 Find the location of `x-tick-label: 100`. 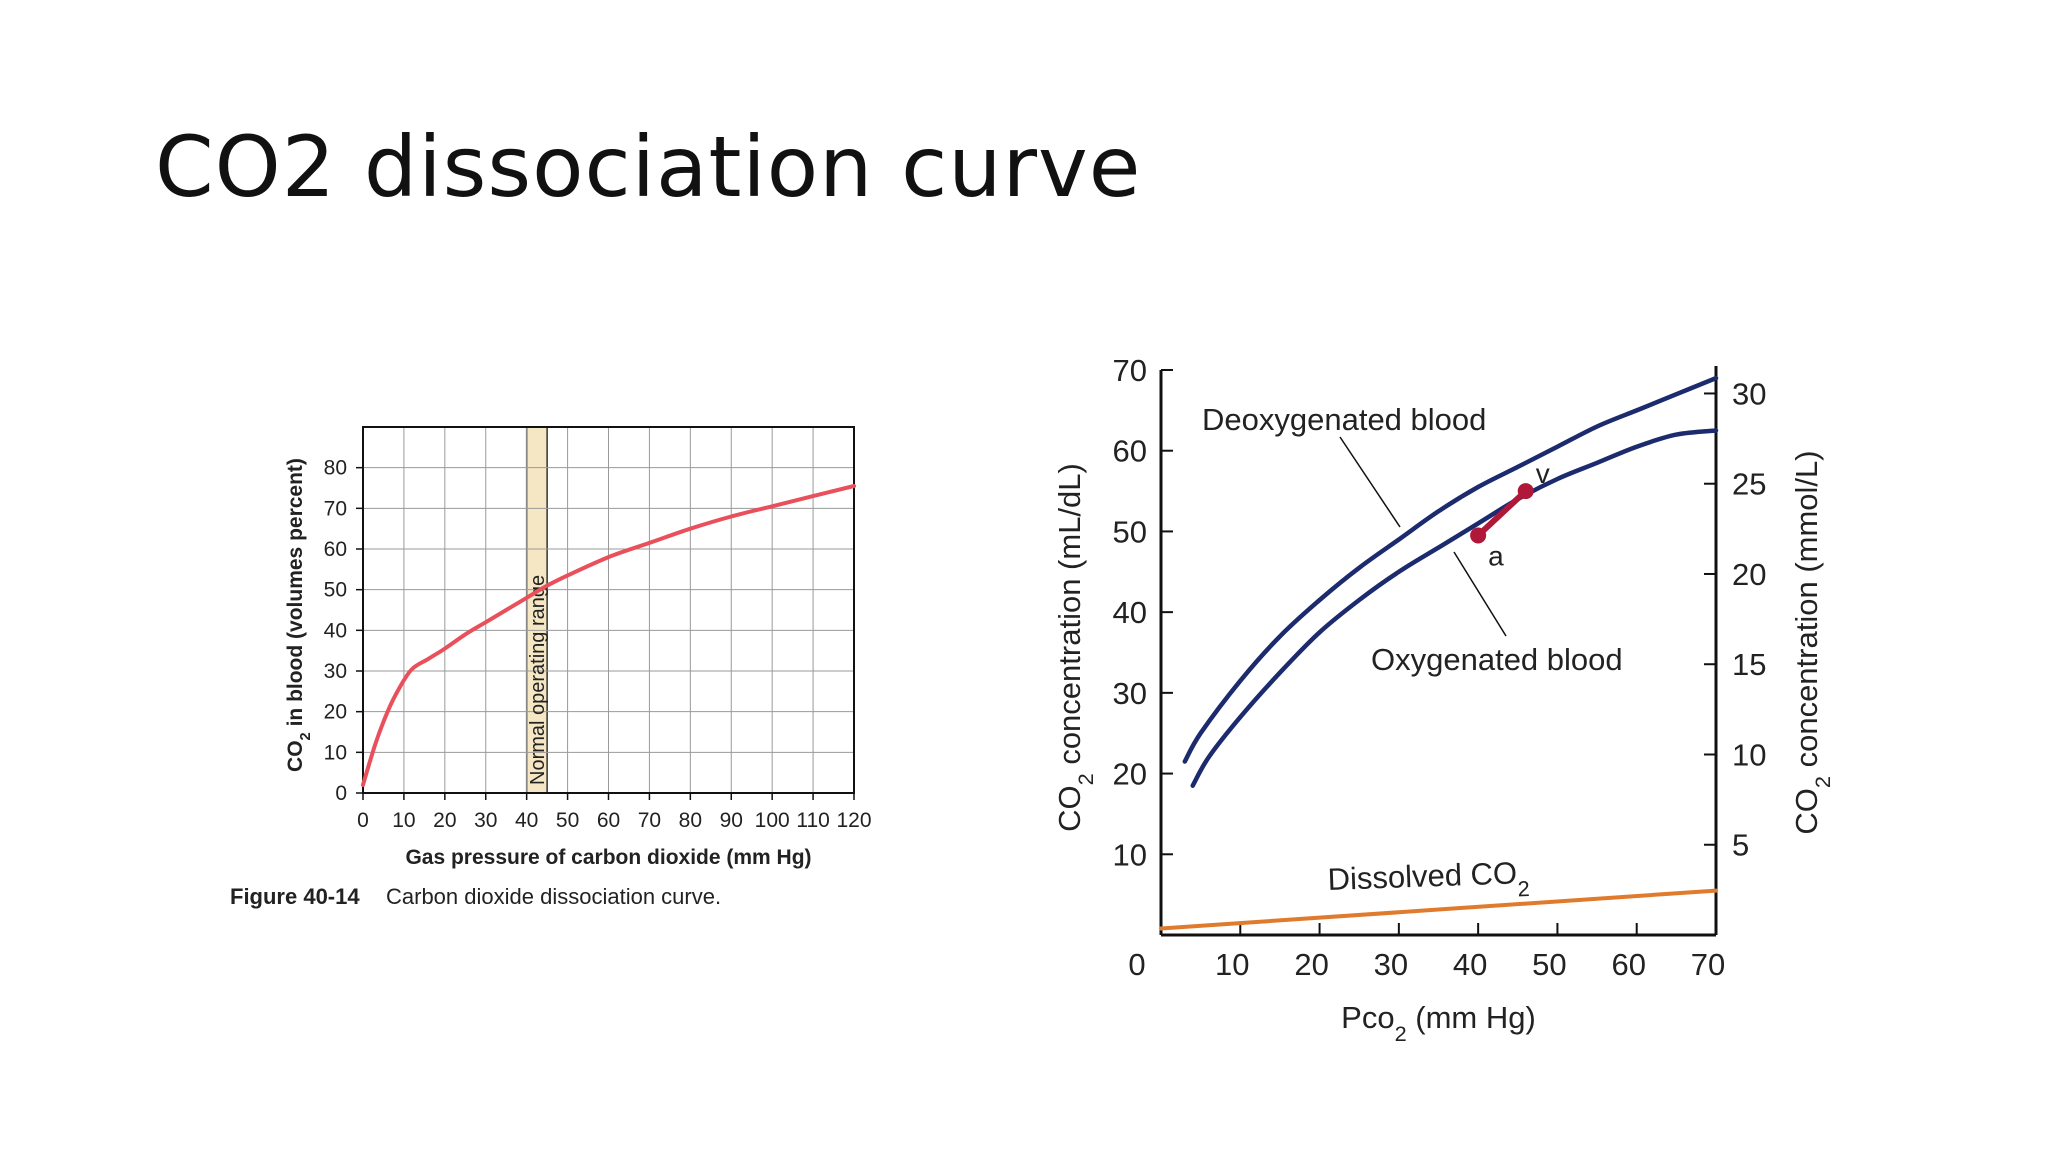

x-tick-label: 100 is located at coordinates (772, 820).